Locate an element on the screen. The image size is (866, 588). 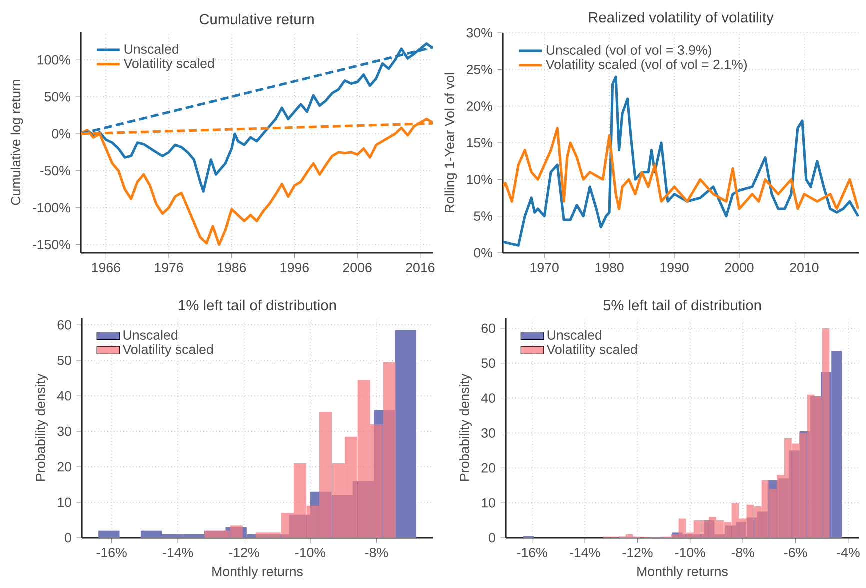
y-tick-label: 100% is located at coordinates (54, 60).